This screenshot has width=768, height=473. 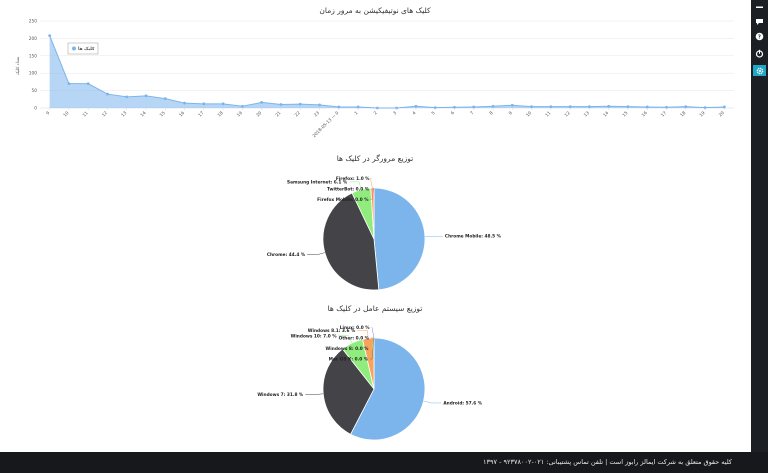 I want to click on browser-chart-title: توزیع مرورگر در کلیک ها, so click(x=375, y=158).